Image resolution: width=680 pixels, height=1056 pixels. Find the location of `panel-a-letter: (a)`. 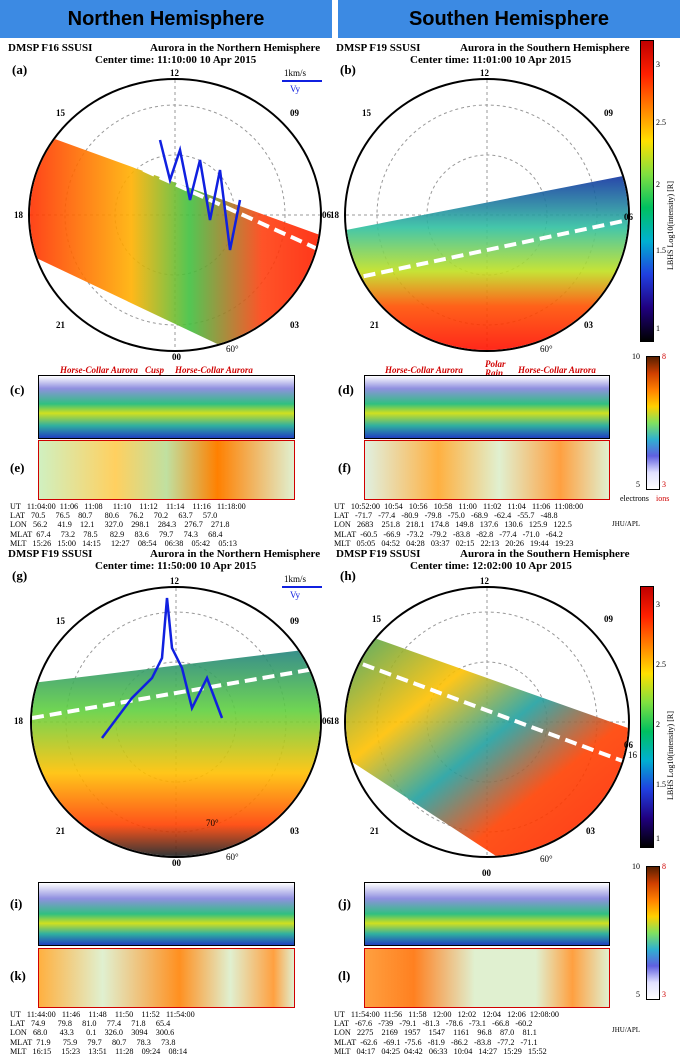

panel-a-letter: (a) is located at coordinates (20, 69).